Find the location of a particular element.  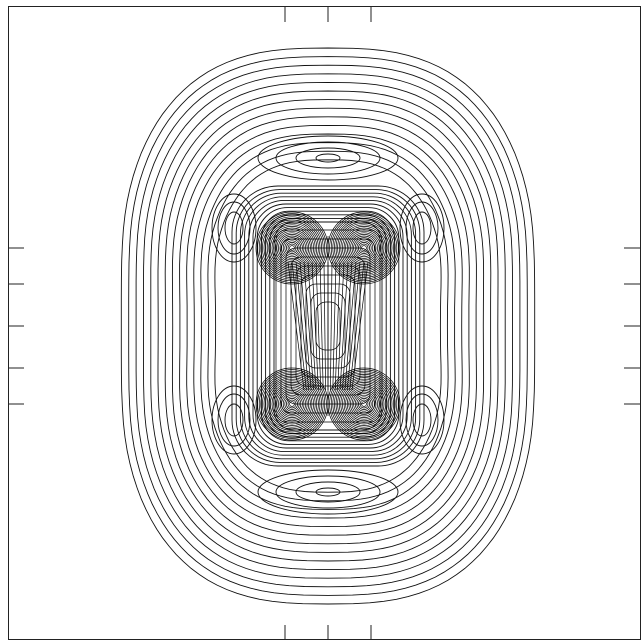

core-contour is located at coordinates (328, 326).